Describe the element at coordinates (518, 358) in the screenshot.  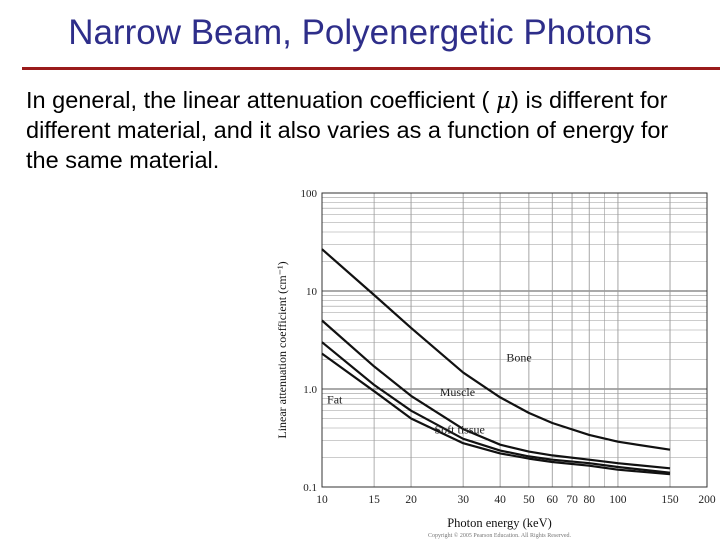
I see `annotation-bone: Bone` at that location.